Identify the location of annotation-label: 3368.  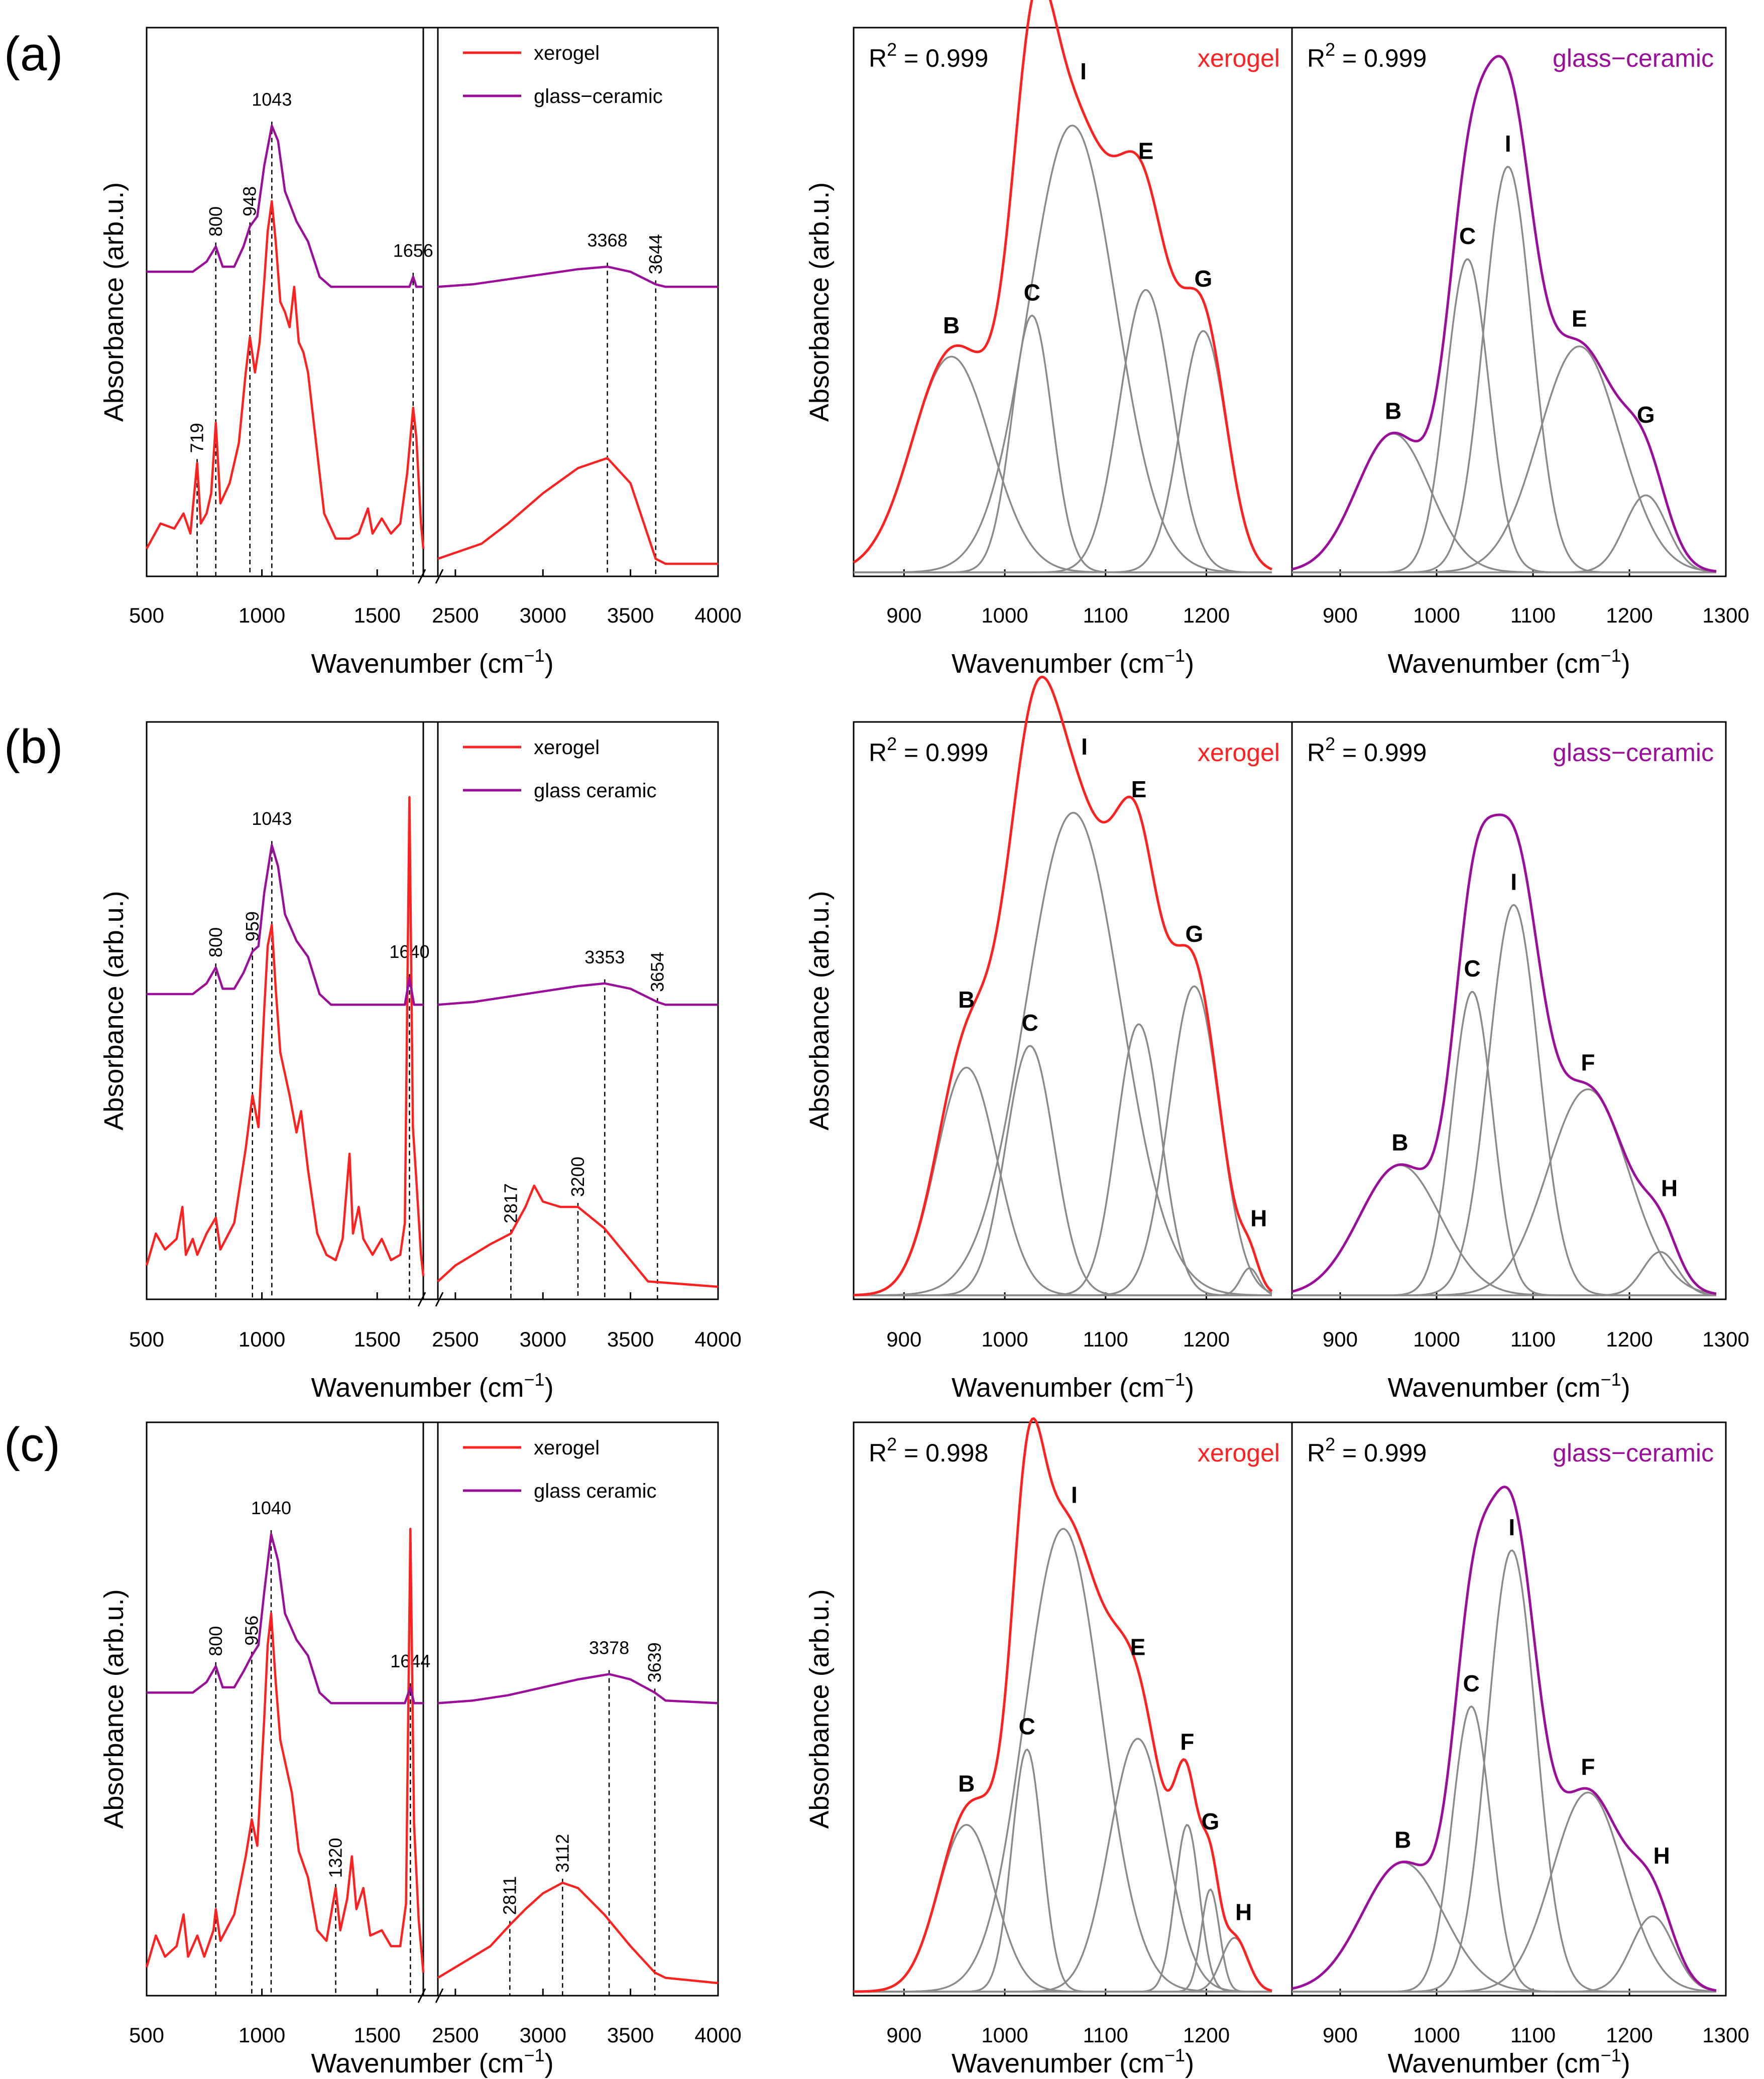
(607, 240).